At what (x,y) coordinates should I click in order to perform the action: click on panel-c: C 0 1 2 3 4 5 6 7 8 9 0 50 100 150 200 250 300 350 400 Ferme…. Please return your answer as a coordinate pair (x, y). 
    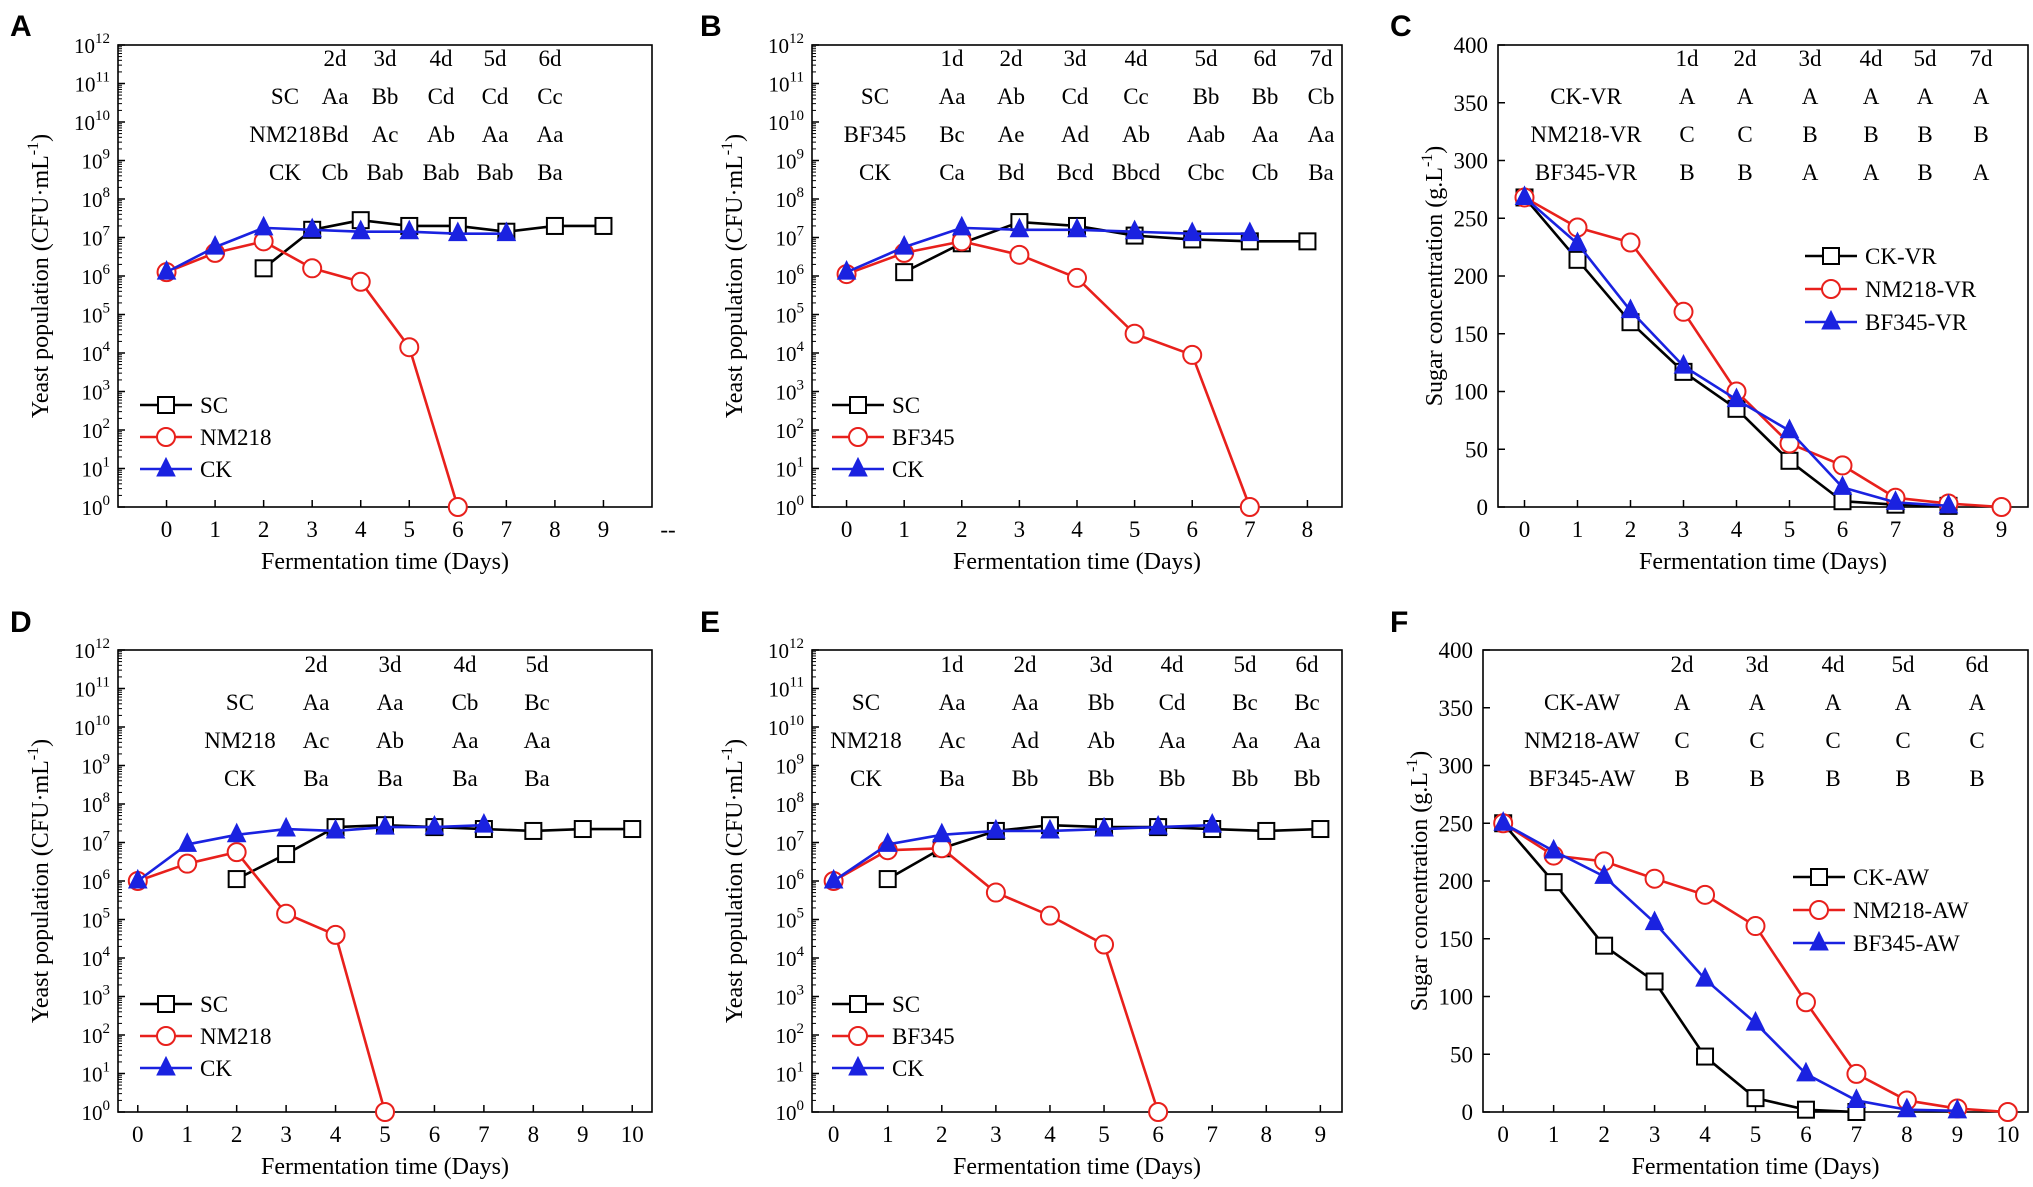
    Looking at the image, I should click on (1709, 292).